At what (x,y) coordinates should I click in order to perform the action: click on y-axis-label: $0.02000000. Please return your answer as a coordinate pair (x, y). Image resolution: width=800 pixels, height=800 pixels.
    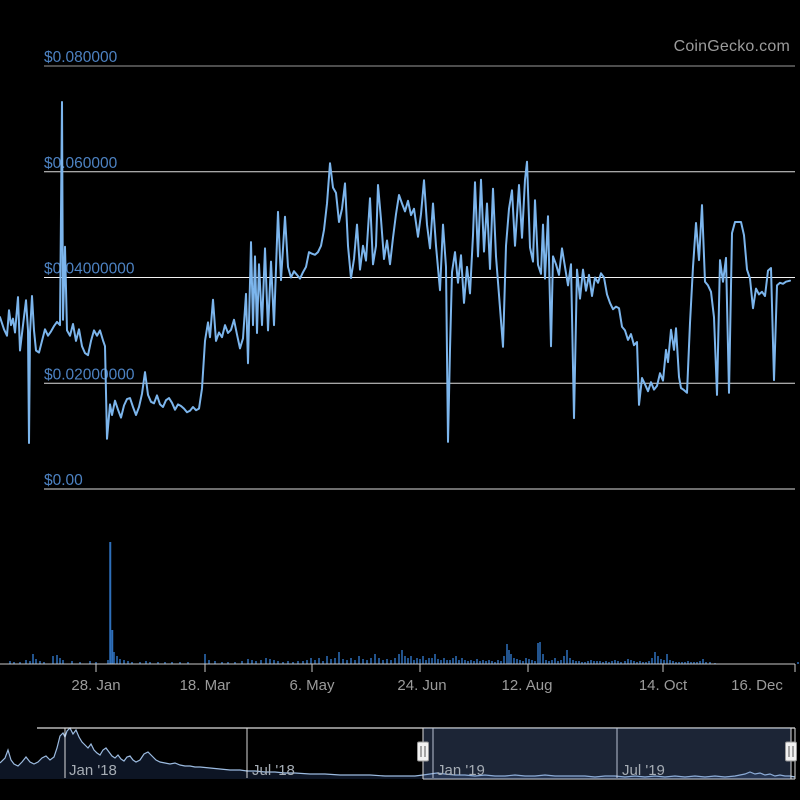
    Looking at the image, I should click on (89, 374).